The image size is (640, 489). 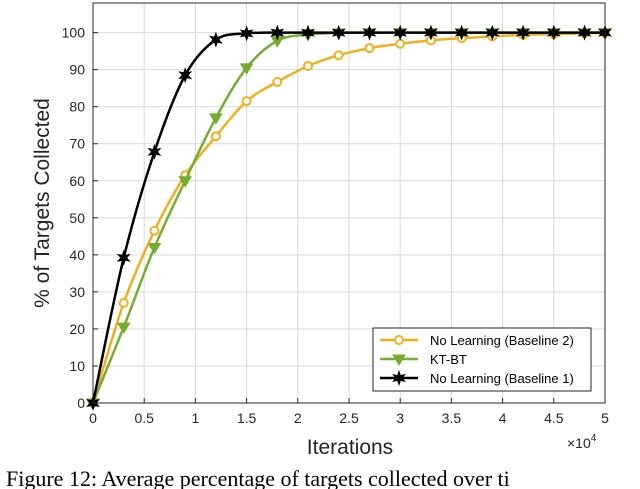 I want to click on x-tick-label: 1, so click(x=196, y=418).